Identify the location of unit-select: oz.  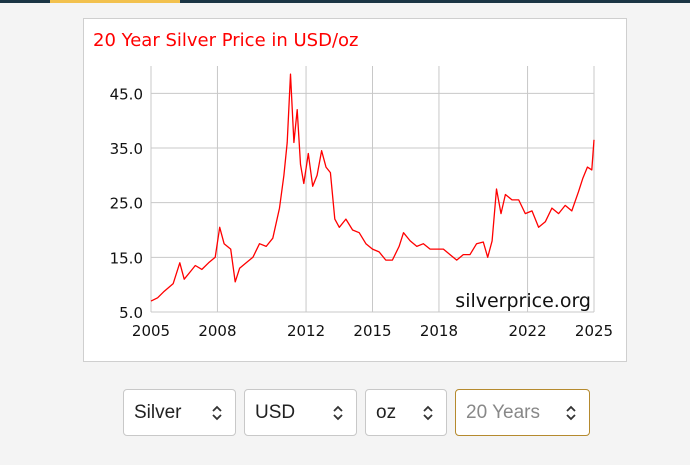
(406, 412).